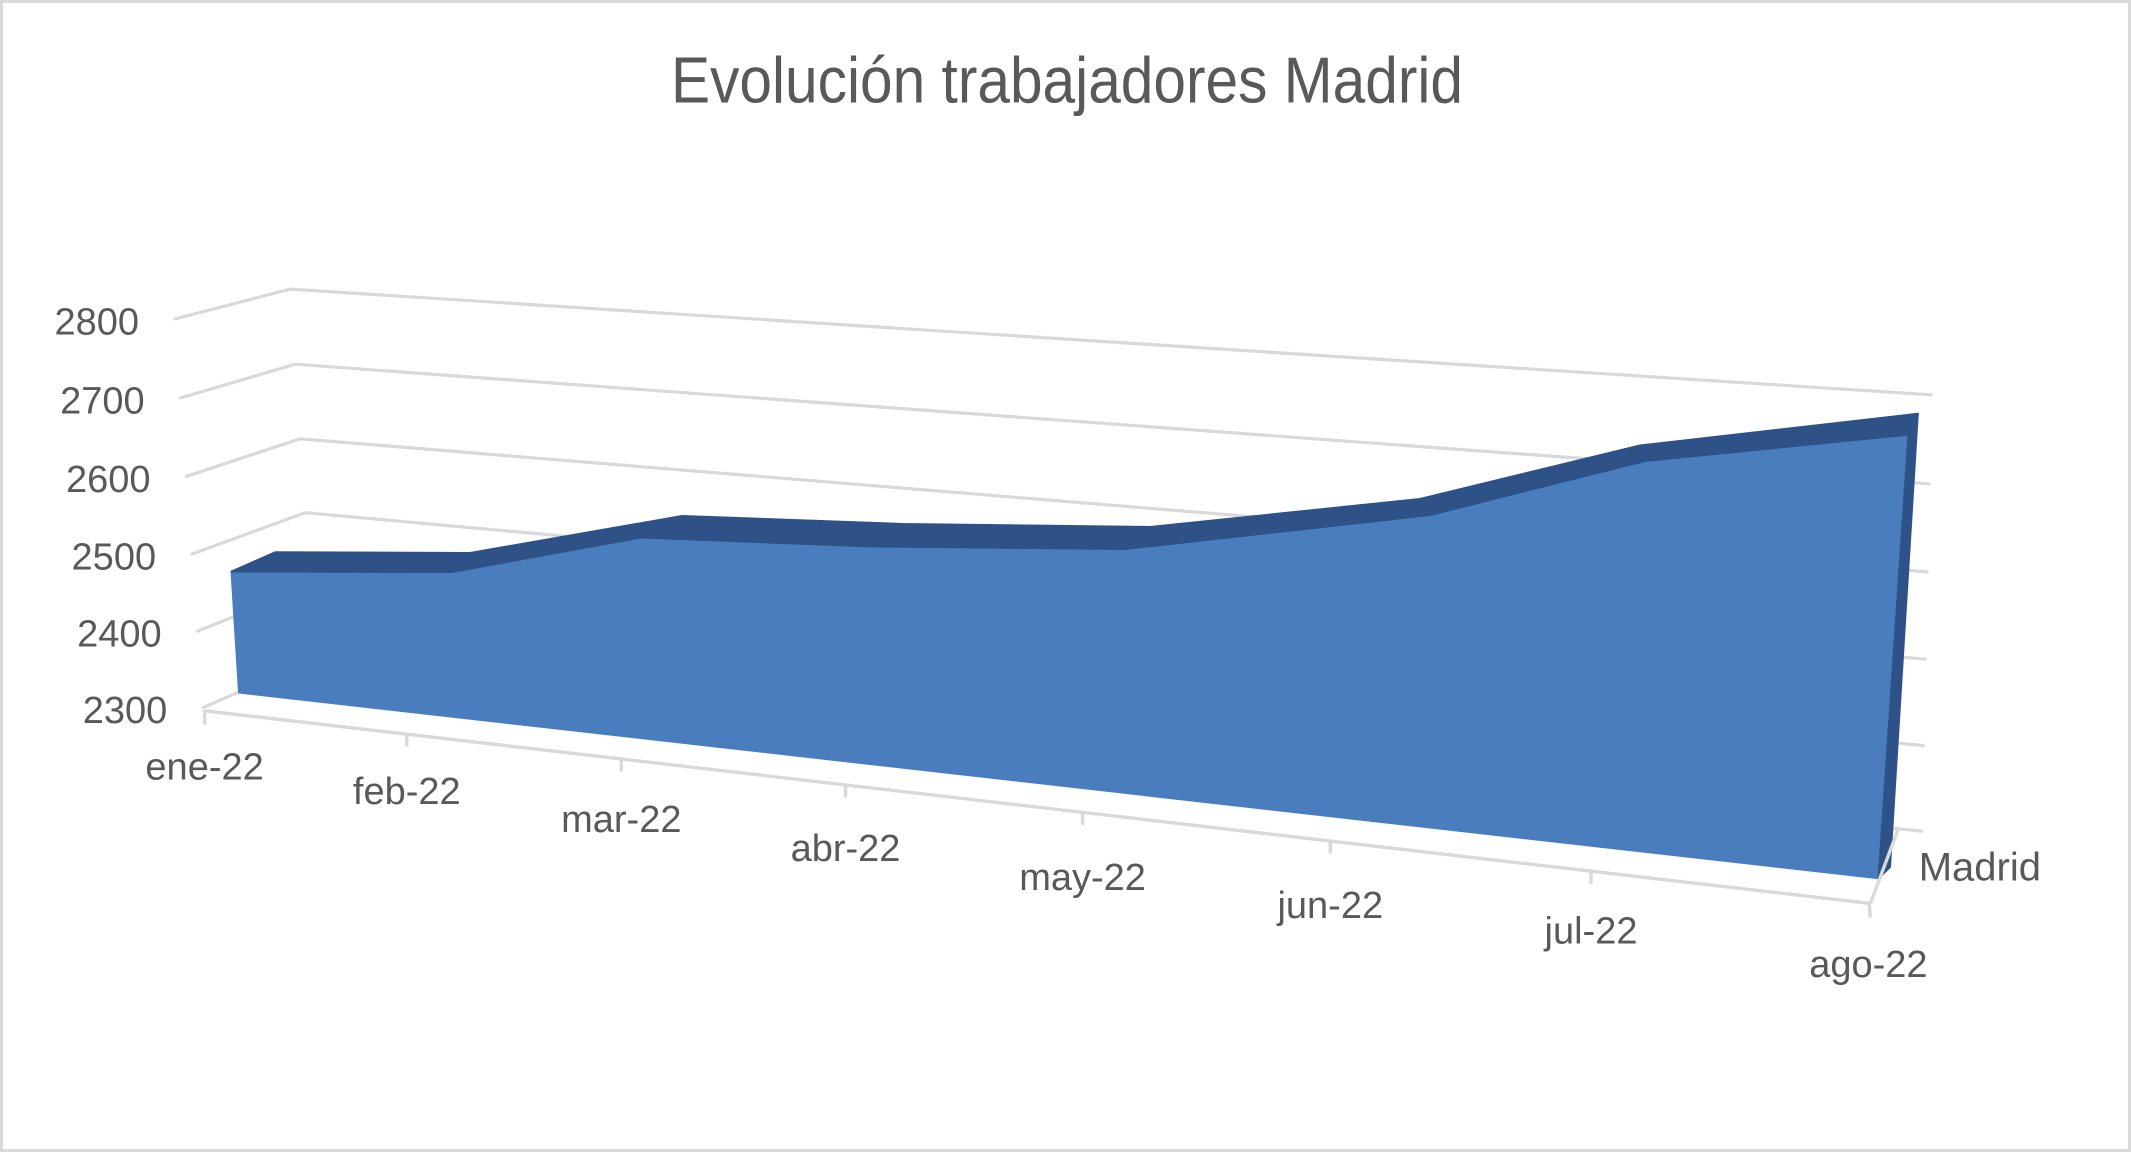 Image resolution: width=2131 pixels, height=1152 pixels. What do you see at coordinates (1067, 80) in the screenshot?
I see `svg-text: Evolución trabajadores Madrid` at bounding box center [1067, 80].